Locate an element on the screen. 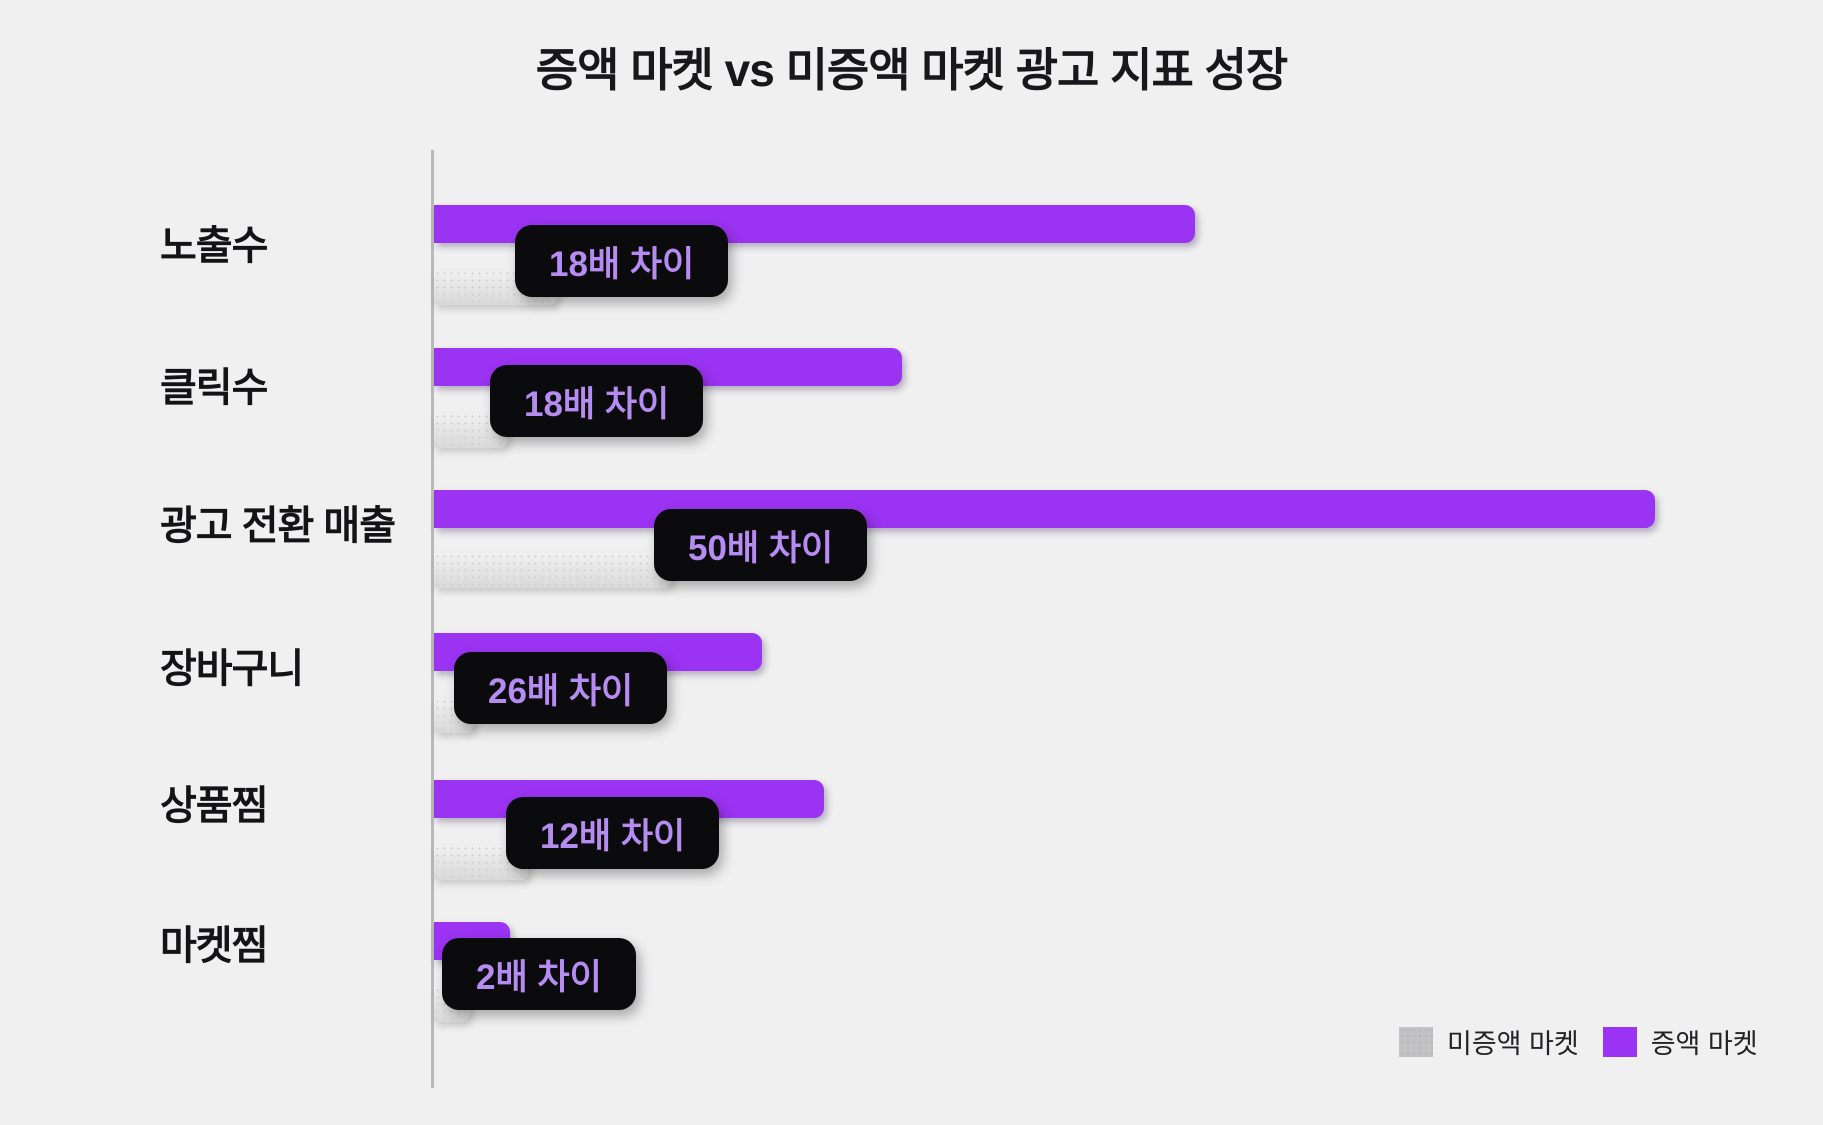 The width and height of the screenshot is (1823, 1125). category-label: 광고 전환 매출 is located at coordinates (278, 526).